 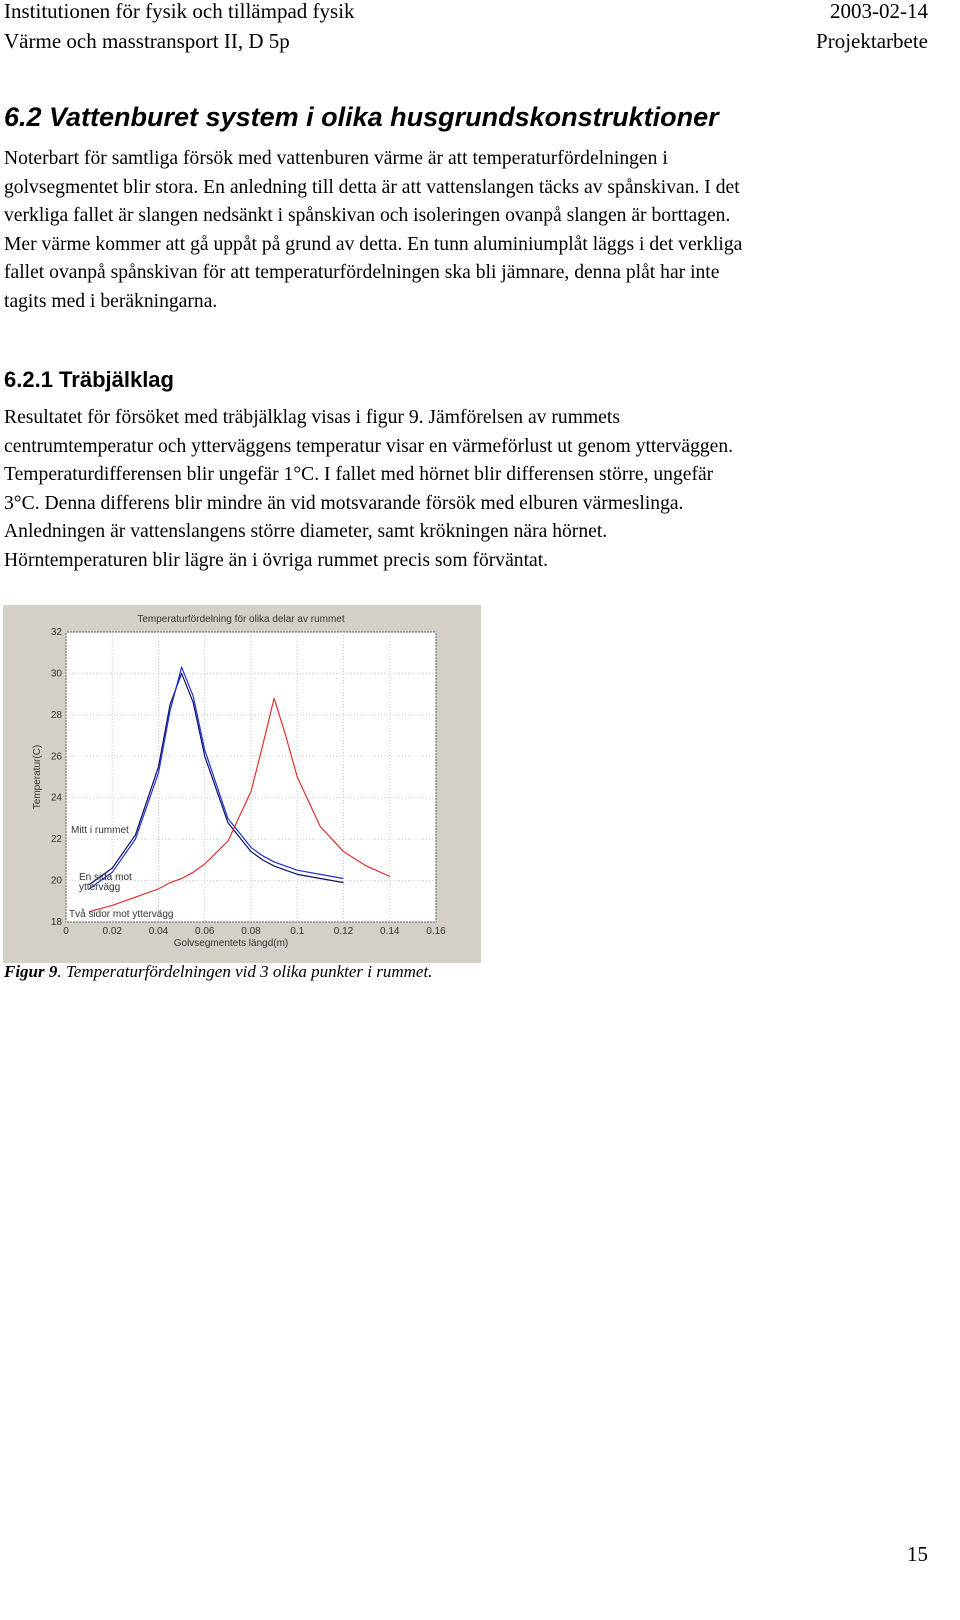 What do you see at coordinates (37, 777) in the screenshot?
I see `y-axis-label: Temperatur(C)` at bounding box center [37, 777].